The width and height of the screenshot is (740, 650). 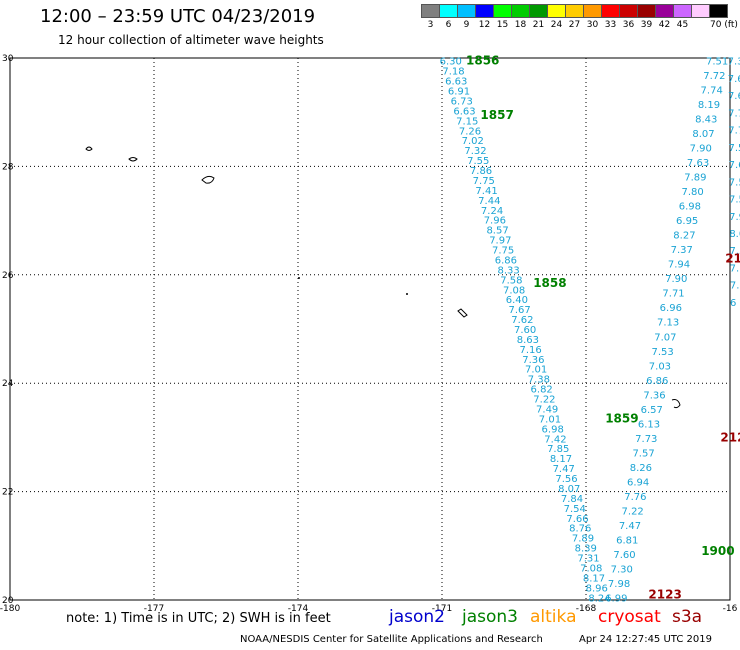 I want to click on wave-height-value: 6.94, so click(x=638, y=482).